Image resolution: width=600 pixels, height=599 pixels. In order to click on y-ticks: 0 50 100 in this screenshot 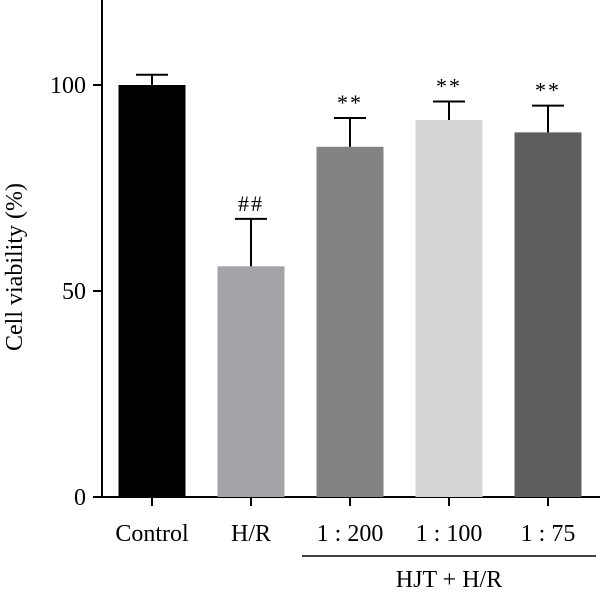, I will do `click(76, 292)`.